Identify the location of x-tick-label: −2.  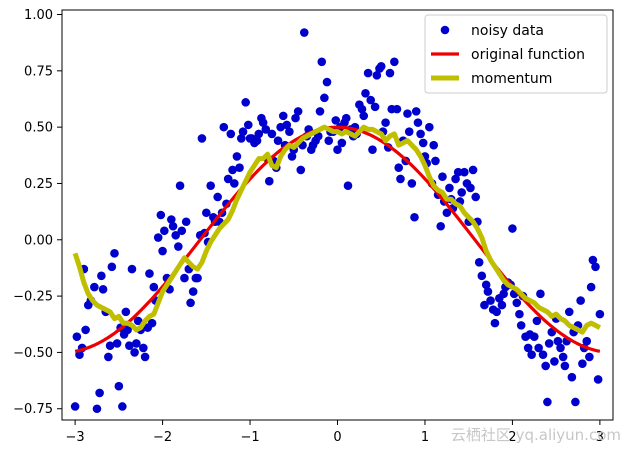
(162, 437).